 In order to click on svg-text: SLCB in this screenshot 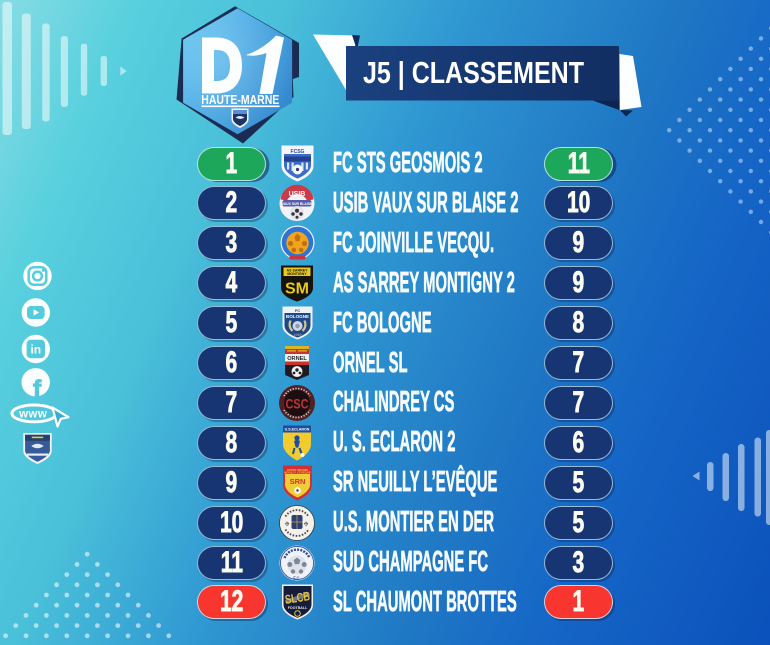, I will do `click(297, 599)`.